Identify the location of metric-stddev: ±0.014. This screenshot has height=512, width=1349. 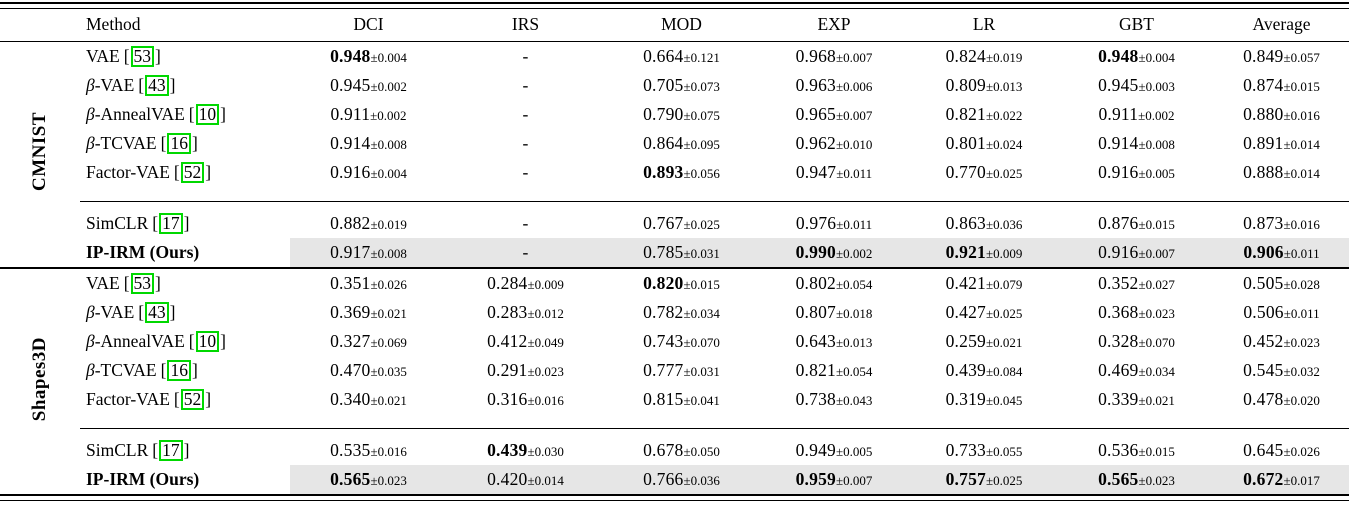
(545, 480).